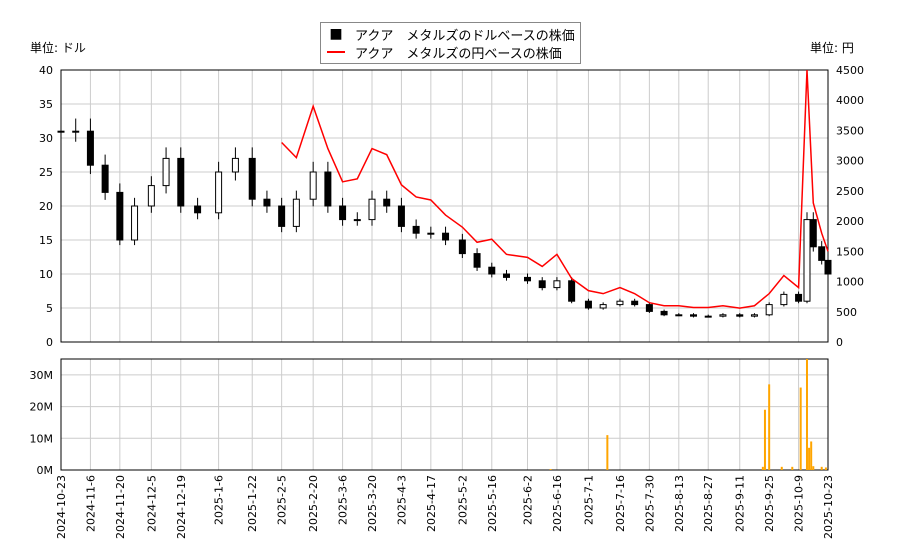  I want to click on legend: ■ アクア メタルズのドルベースの株価 アクア メタルズの円ベースの株価, so click(450, 43).